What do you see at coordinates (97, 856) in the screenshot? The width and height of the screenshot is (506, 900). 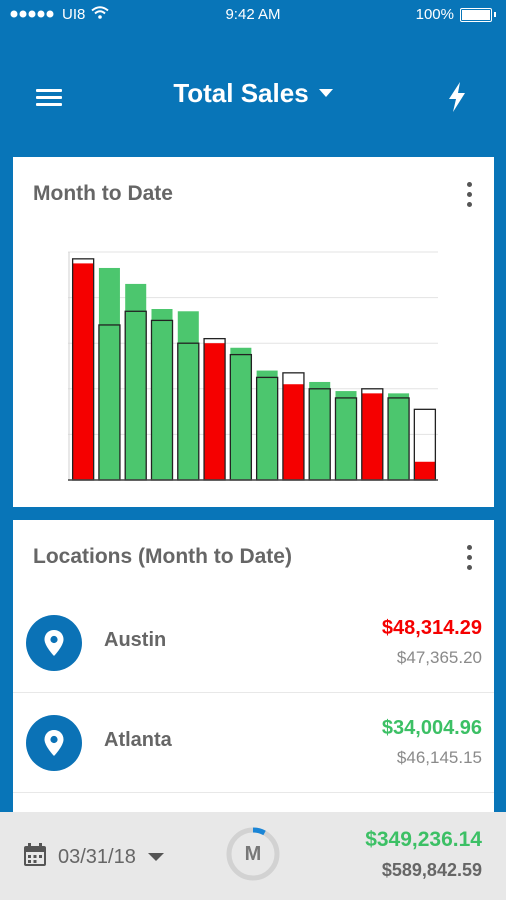 I see `selected-date: 03/31/18` at bounding box center [97, 856].